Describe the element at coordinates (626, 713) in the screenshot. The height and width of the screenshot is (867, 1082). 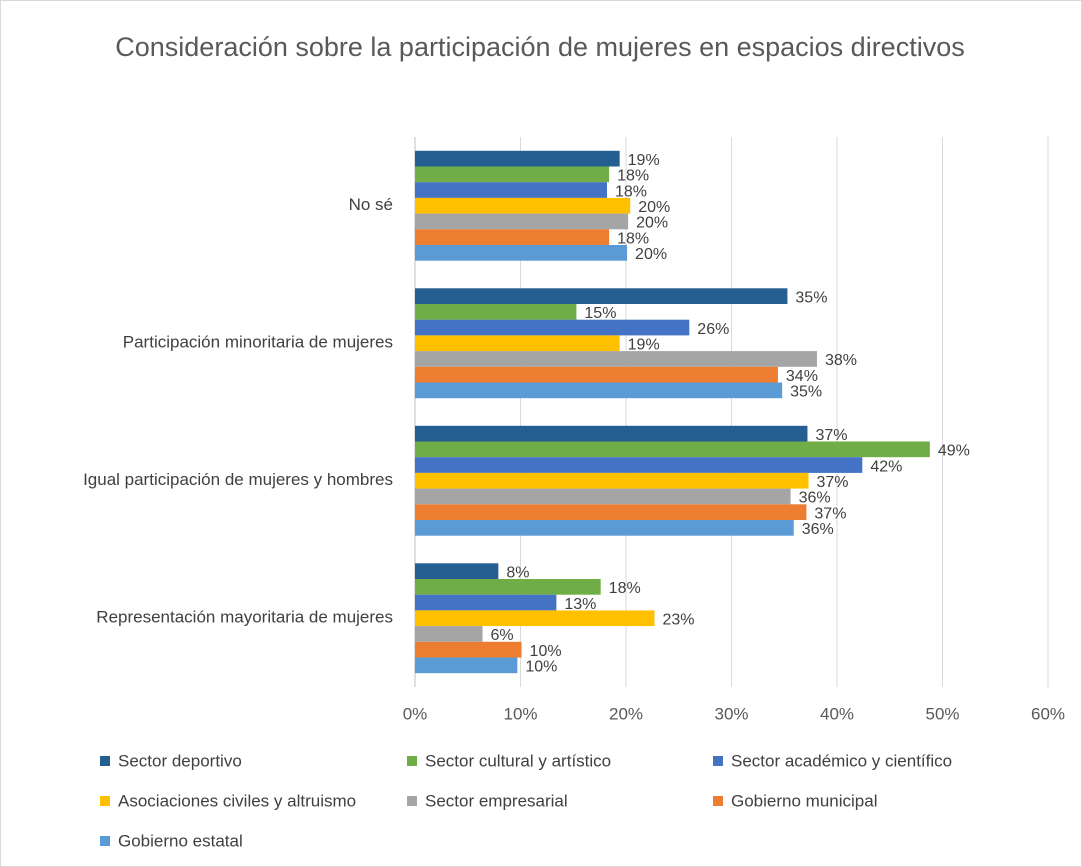
I see `x-tick-label: 20%` at that location.